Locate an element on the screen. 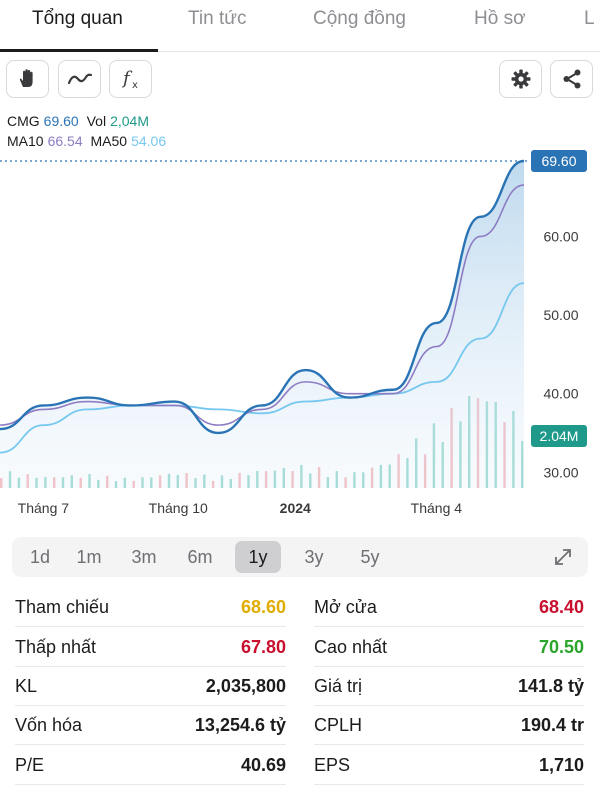 The height and width of the screenshot is (800, 600). stat-value: 1,710 is located at coordinates (561, 765).